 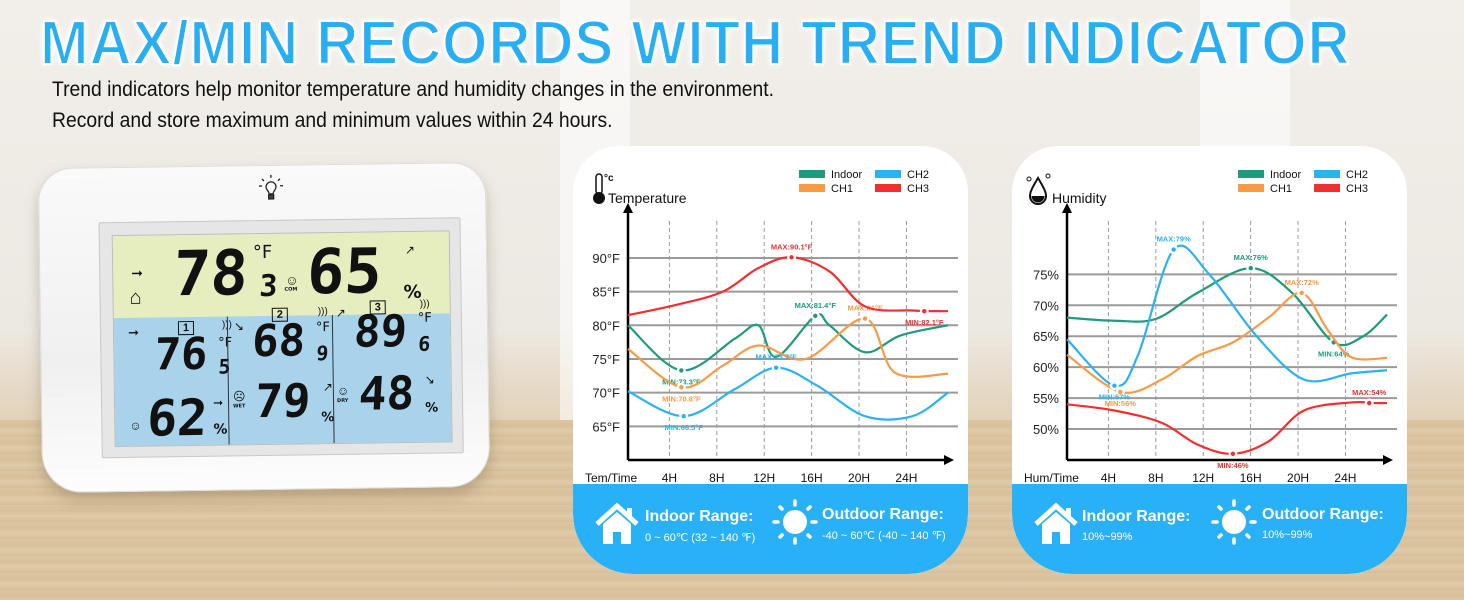 What do you see at coordinates (1251, 478) in the screenshot?
I see `x-tick-label: 16H` at bounding box center [1251, 478].